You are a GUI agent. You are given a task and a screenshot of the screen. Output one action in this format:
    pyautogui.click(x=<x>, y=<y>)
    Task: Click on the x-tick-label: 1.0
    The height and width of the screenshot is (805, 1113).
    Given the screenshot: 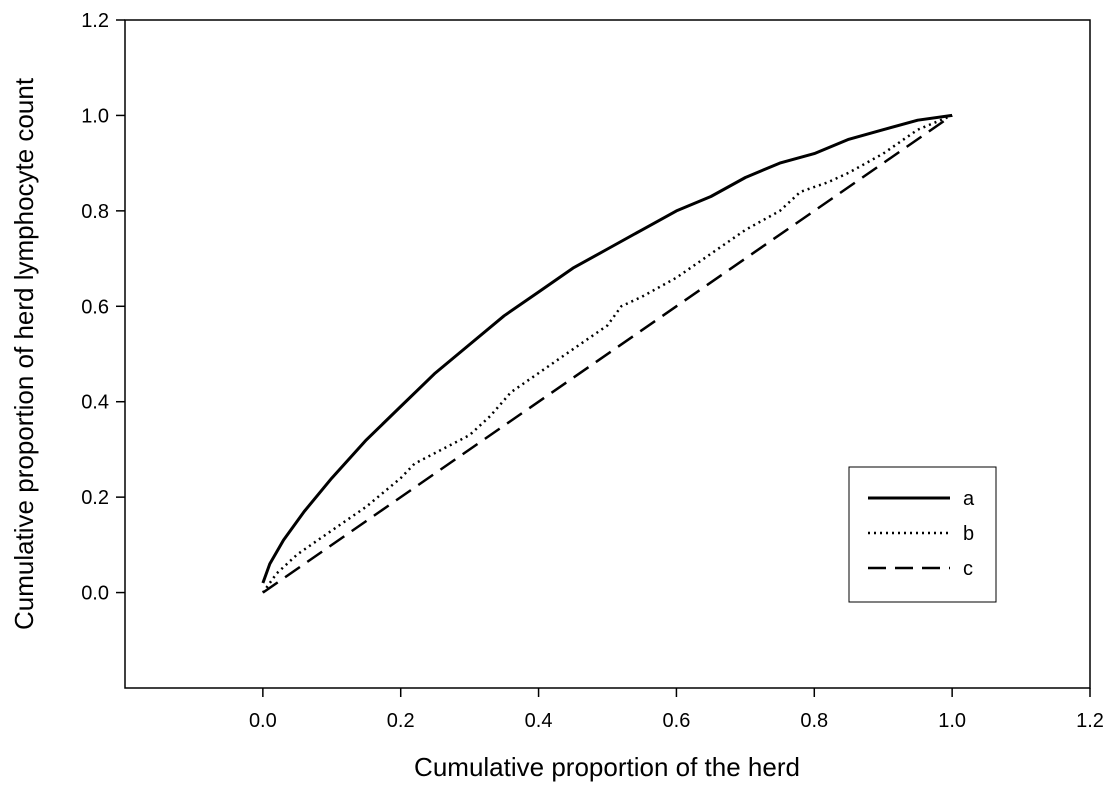 What is the action you would take?
    pyautogui.click(x=952, y=721)
    